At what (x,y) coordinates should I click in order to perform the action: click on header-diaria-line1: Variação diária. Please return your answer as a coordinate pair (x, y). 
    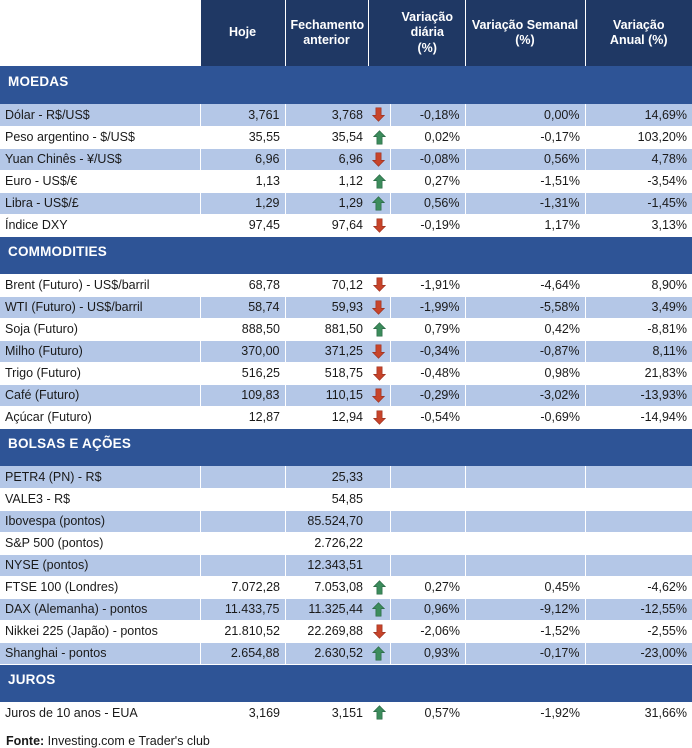
    Looking at the image, I should click on (427, 25).